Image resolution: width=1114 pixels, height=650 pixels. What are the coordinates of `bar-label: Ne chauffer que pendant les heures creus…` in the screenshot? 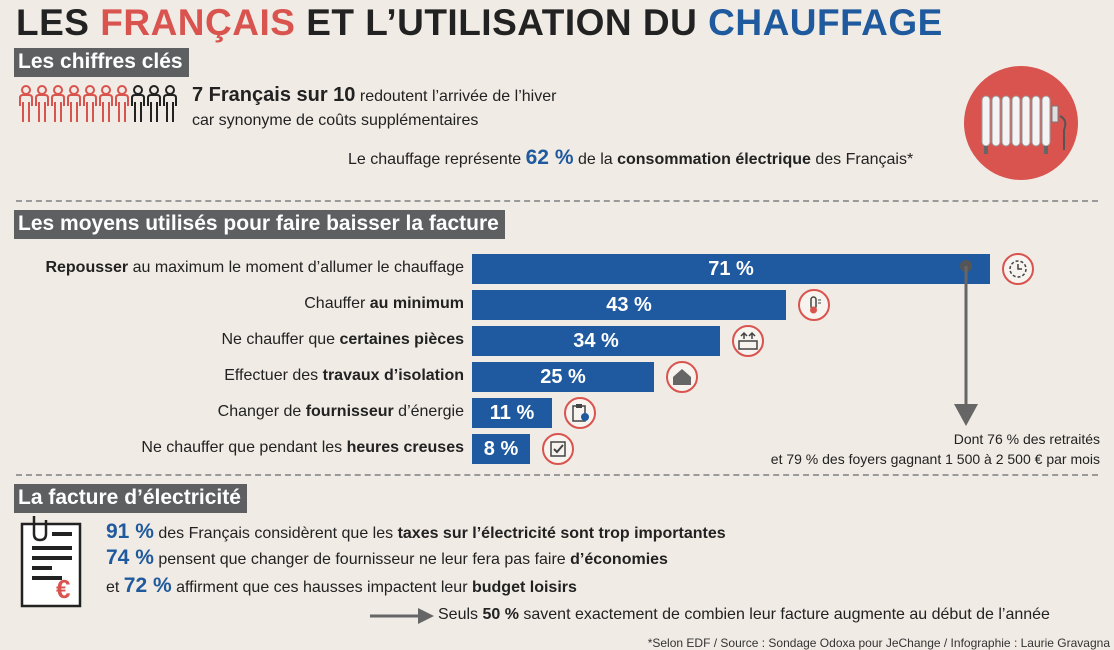 It's located at (302, 447).